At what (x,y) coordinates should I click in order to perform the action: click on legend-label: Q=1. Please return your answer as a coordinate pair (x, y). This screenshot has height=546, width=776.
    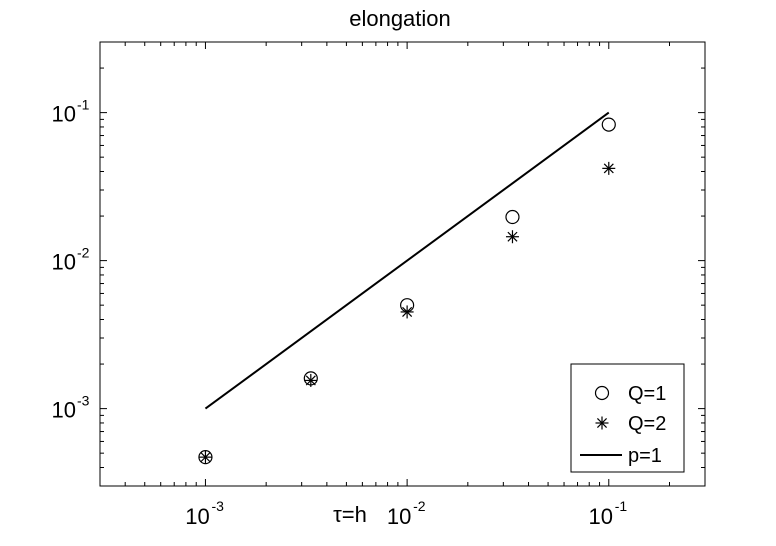
    Looking at the image, I should click on (647, 394).